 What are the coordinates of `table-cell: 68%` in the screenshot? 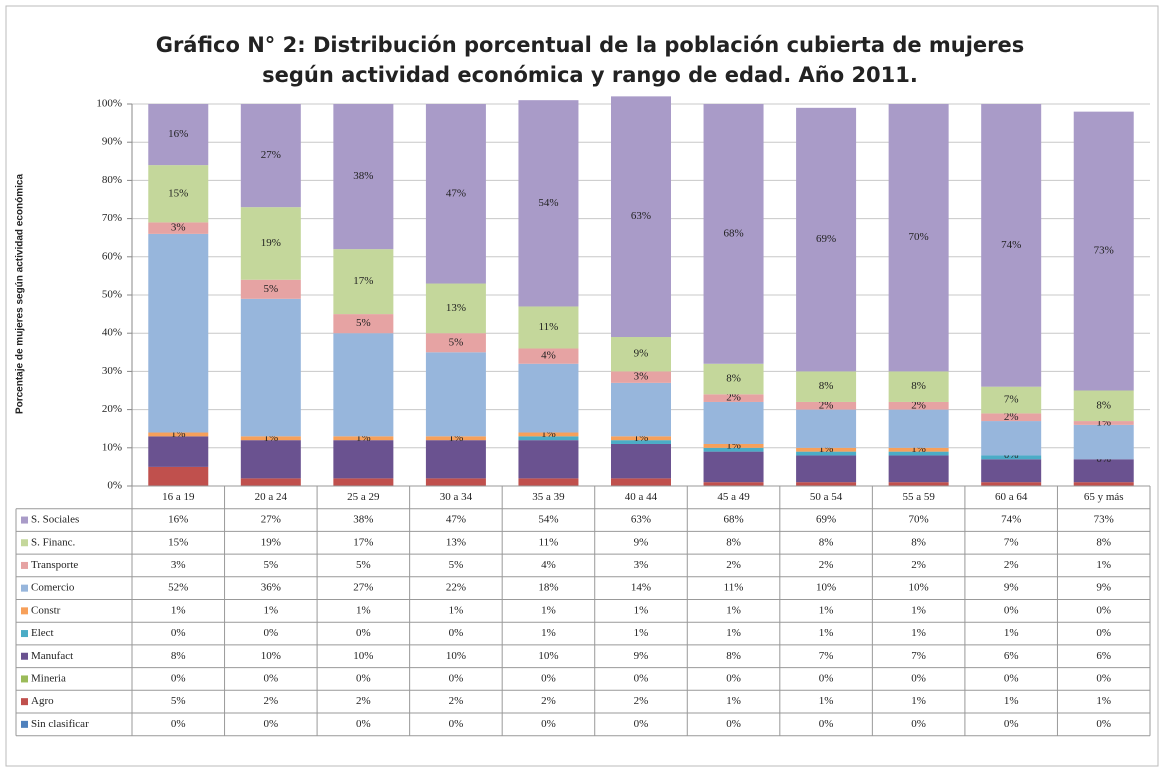 It's located at (733, 520).